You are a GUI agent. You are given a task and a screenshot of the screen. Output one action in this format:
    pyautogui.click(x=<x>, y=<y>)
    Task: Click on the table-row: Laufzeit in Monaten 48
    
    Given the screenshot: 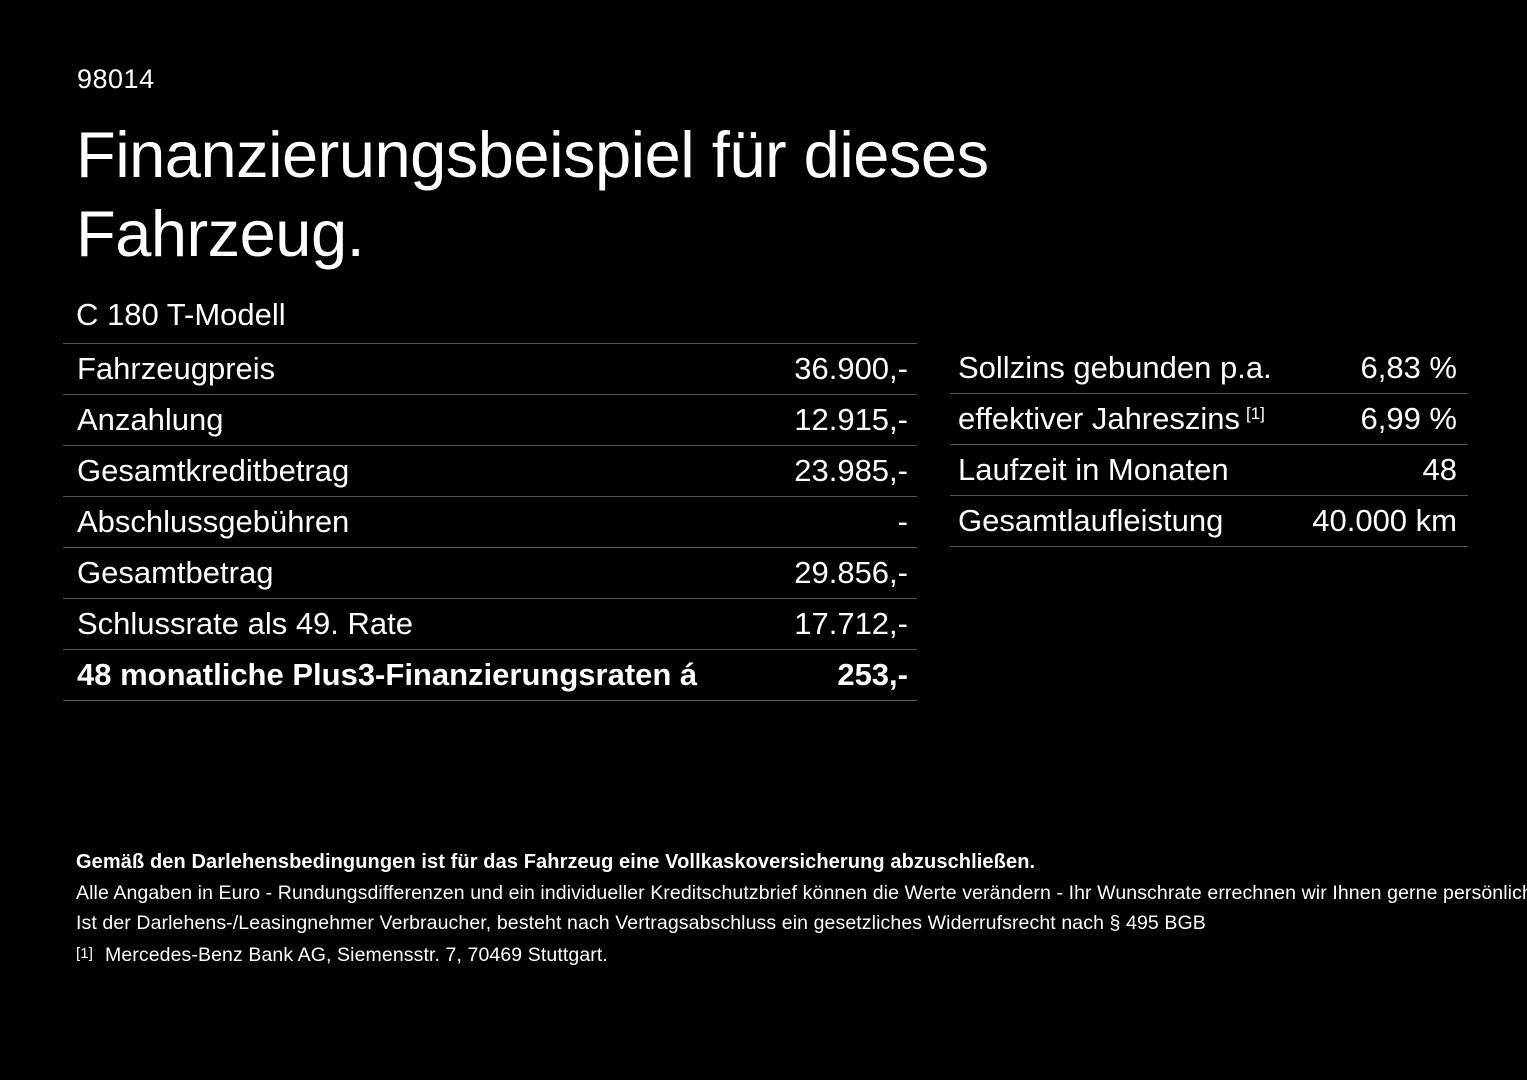 What is the action you would take?
    pyautogui.click(x=1209, y=470)
    